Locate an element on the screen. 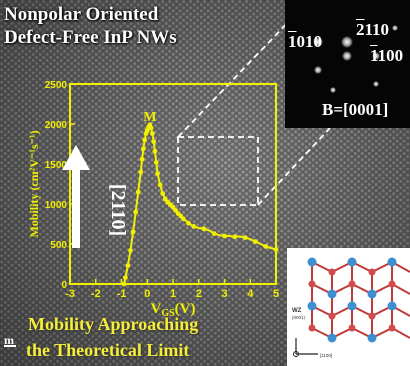 The width and height of the screenshot is (410, 366). y-tick-label: 500 is located at coordinates (58, 245).